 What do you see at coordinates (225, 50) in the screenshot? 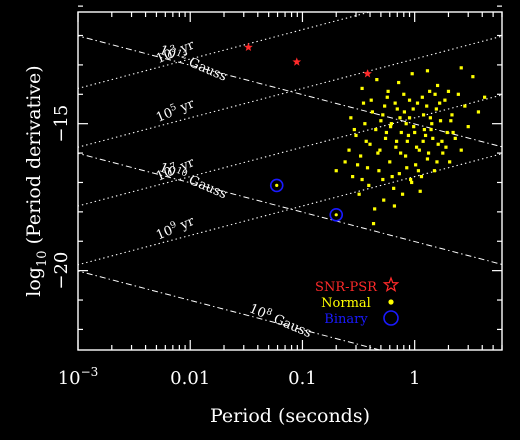
I see `age-line-3-yr` at bounding box center [225, 50].